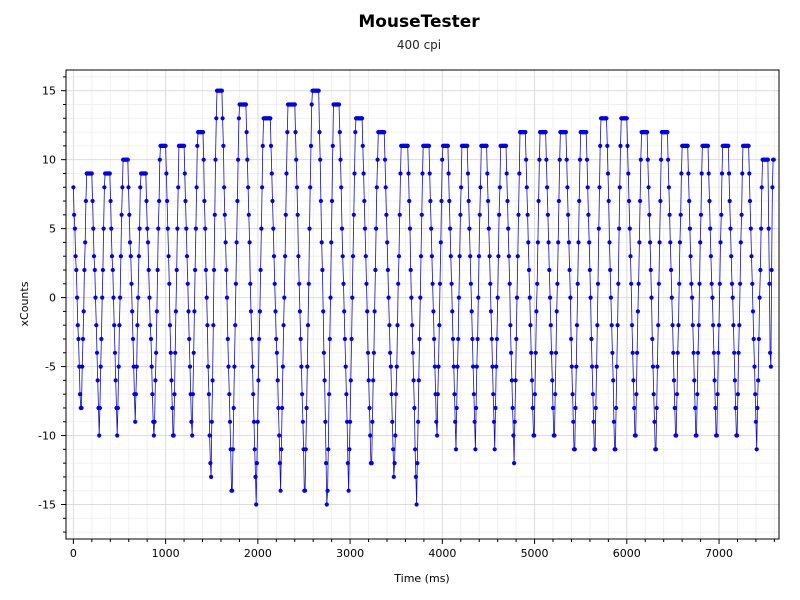  I want to click on x-tick-label: 5000, so click(535, 553).